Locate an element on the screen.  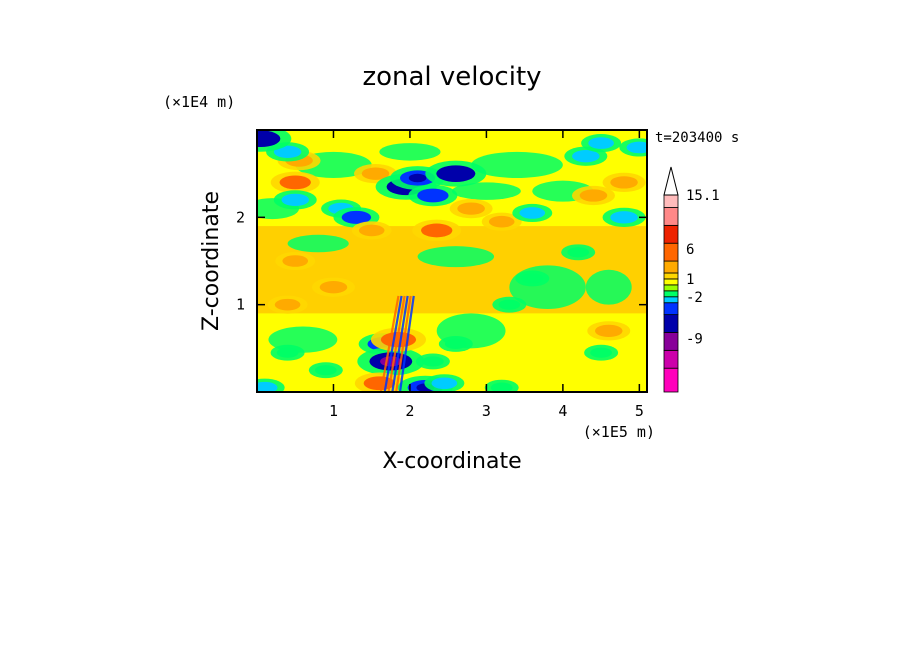
colorbar-label: -2 is located at coordinates (694, 298).